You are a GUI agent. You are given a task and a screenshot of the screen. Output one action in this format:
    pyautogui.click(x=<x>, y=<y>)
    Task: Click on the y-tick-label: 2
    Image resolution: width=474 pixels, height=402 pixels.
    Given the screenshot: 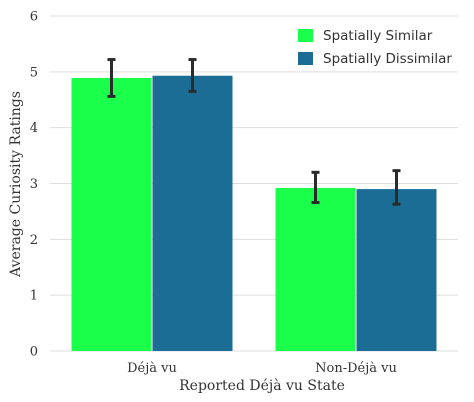 What is the action you would take?
    pyautogui.click(x=34, y=240)
    